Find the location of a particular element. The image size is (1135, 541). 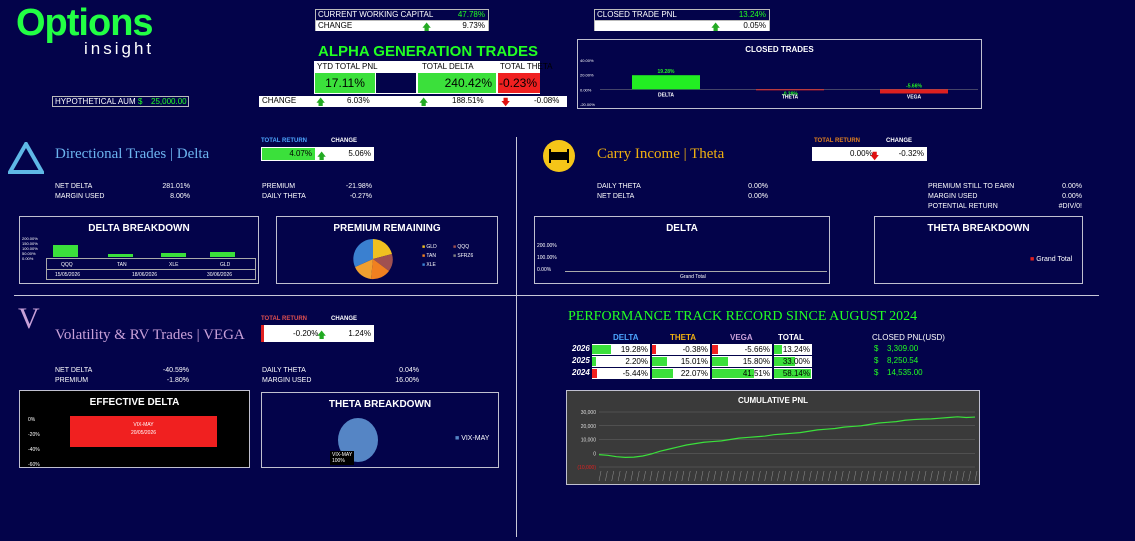

premium-legend: ■ GLD ■ TAN ■ XLE is located at coordinates (429, 256).